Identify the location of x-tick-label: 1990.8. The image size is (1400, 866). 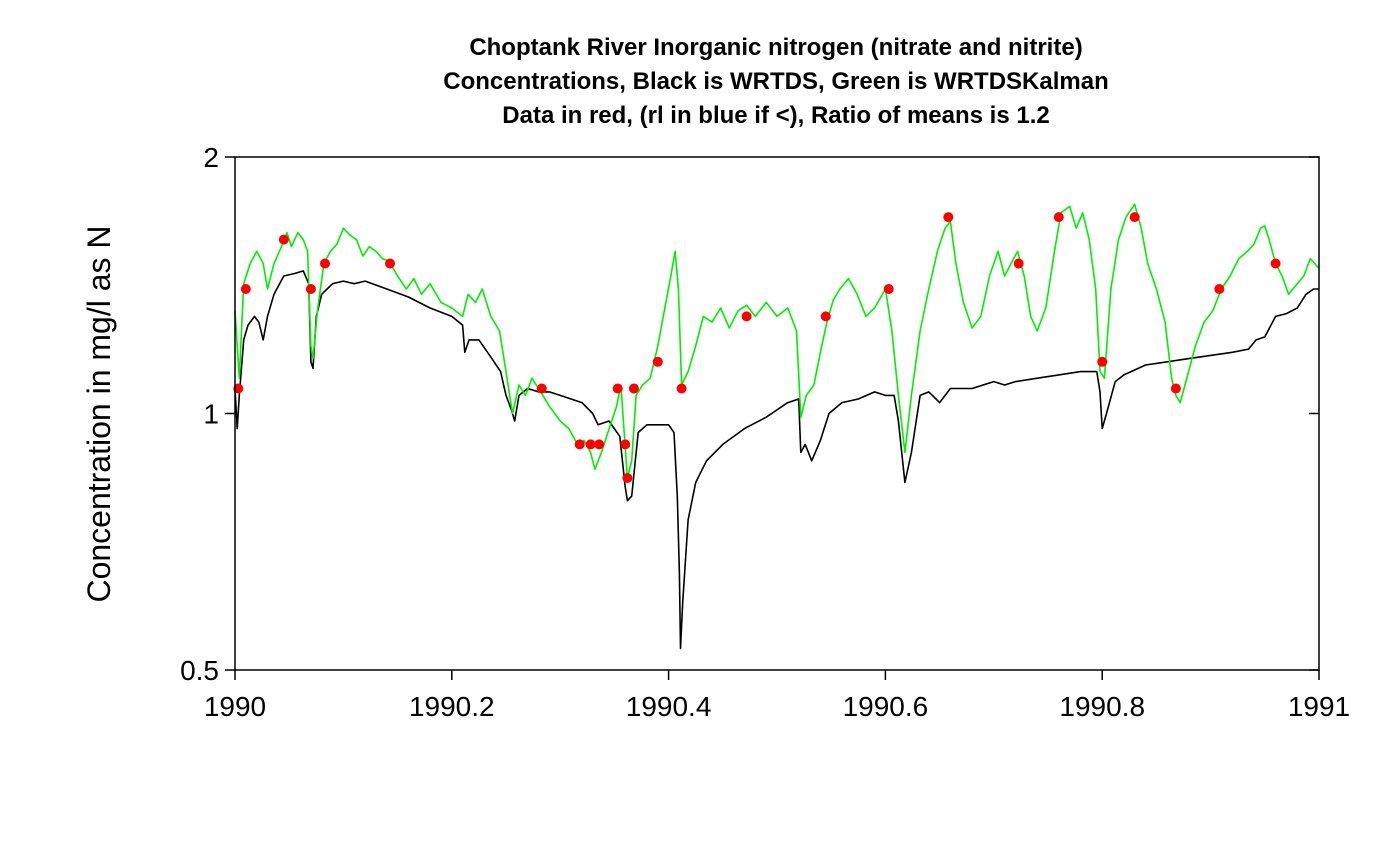
(1102, 706).